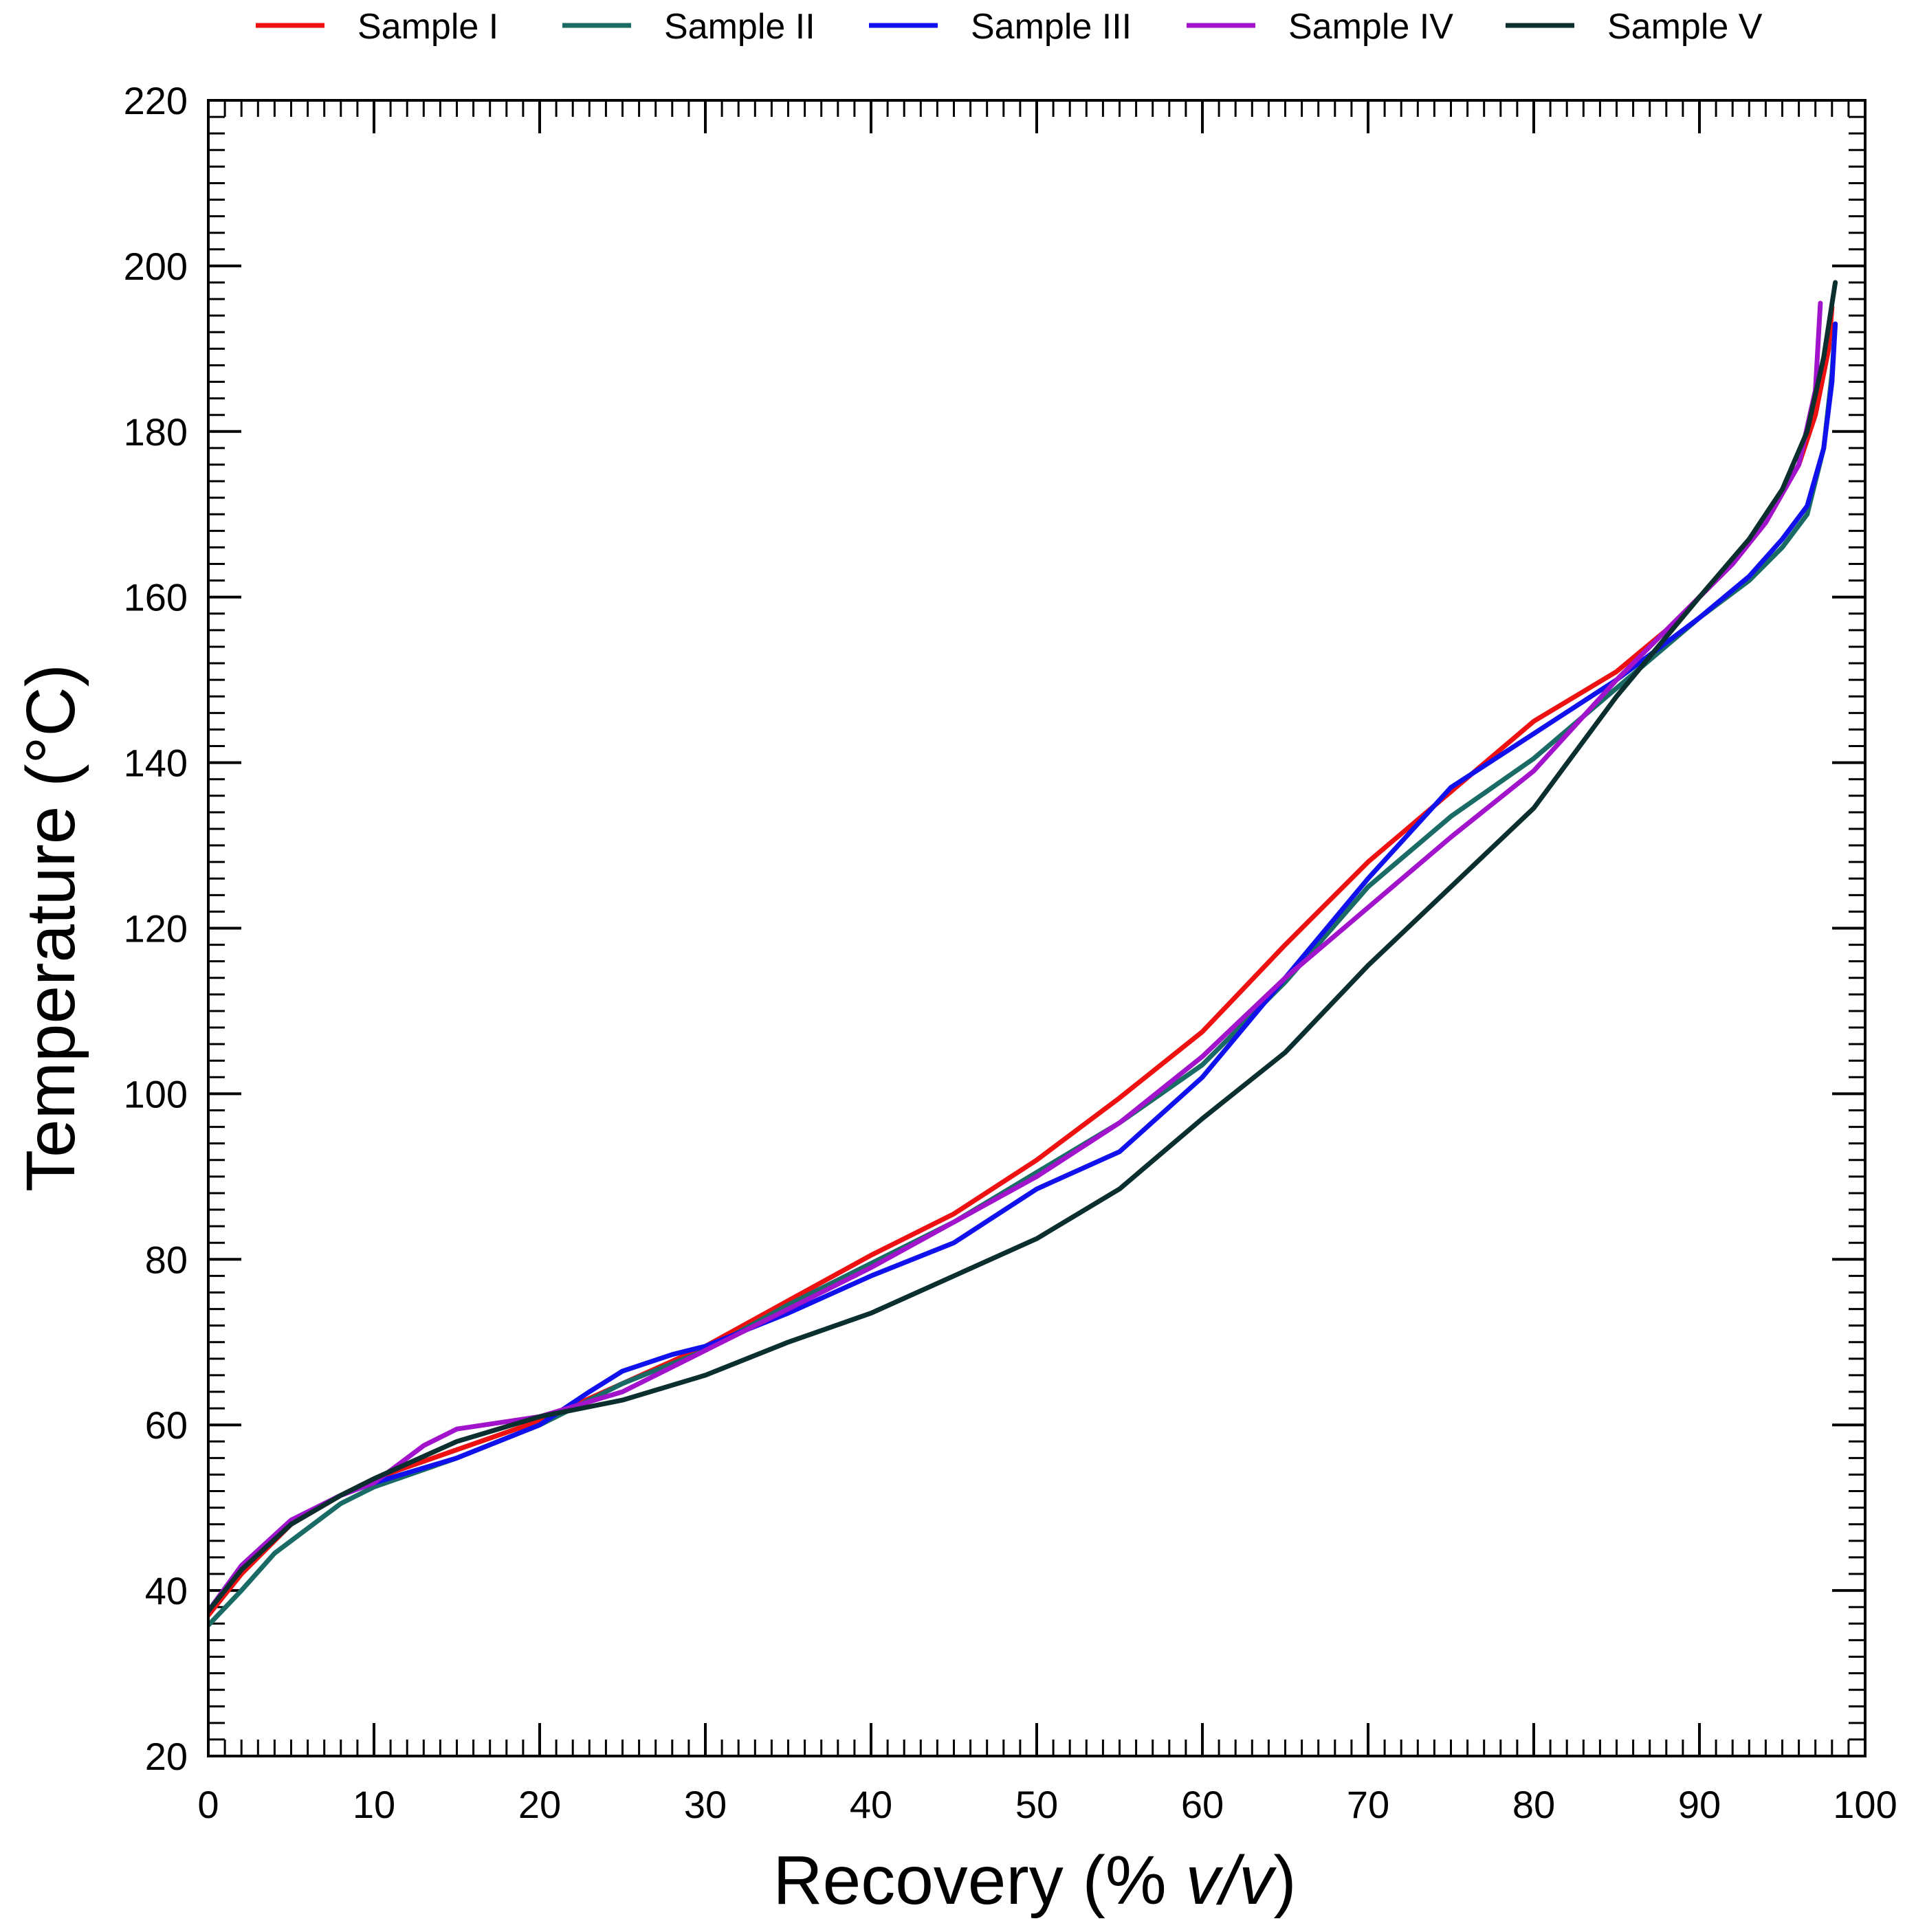  I want to click on x-tick-labels: 0 10 20 30 40 50 60 70 80 90 100, so click(1047, 1804).